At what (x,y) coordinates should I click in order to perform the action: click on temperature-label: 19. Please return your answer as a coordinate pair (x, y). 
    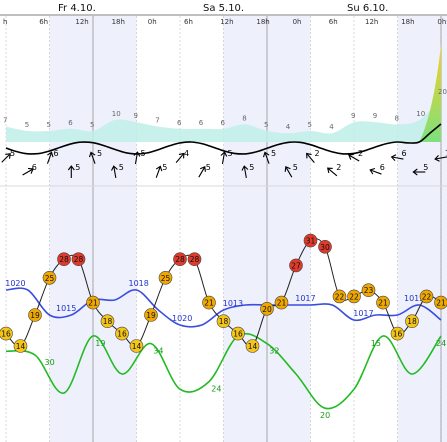
    Looking at the image, I should click on (151, 315).